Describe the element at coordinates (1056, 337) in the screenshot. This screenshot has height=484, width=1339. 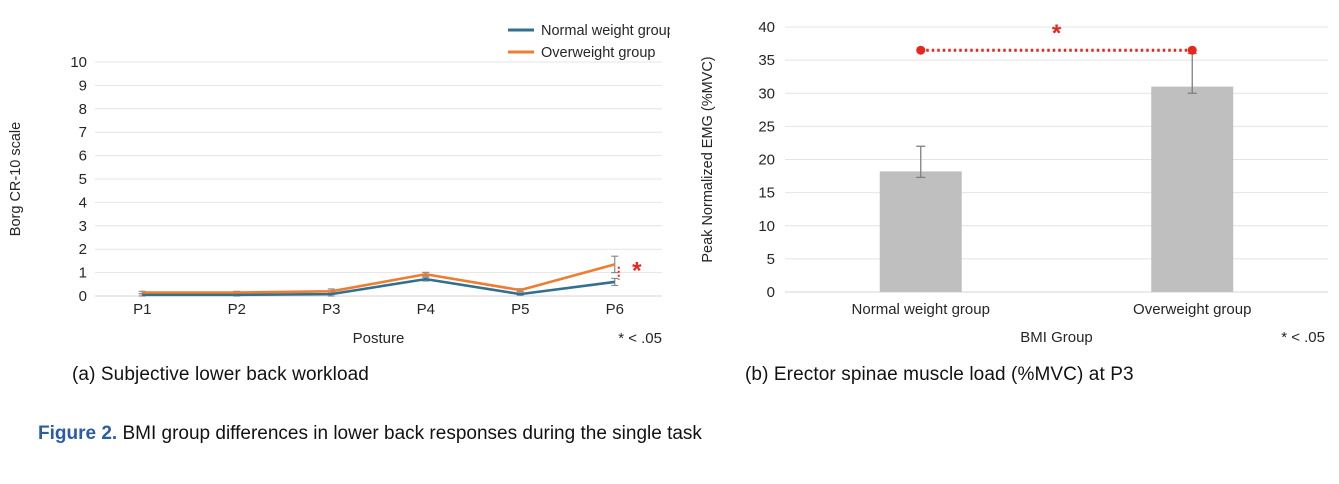
I see `x-axis-title: BMI Group` at that location.